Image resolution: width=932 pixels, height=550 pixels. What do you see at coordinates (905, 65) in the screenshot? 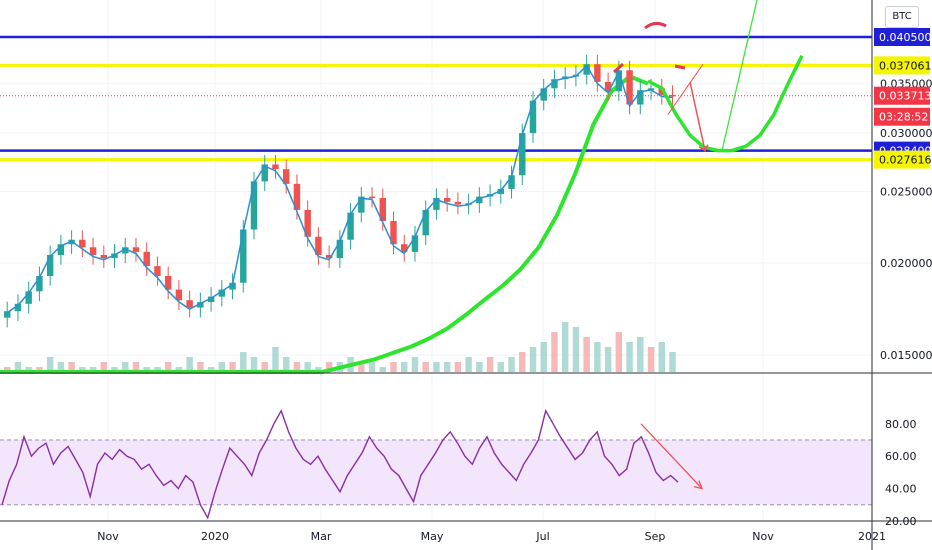
I see `level-badge-1-text: 0.037061` at bounding box center [905, 65].